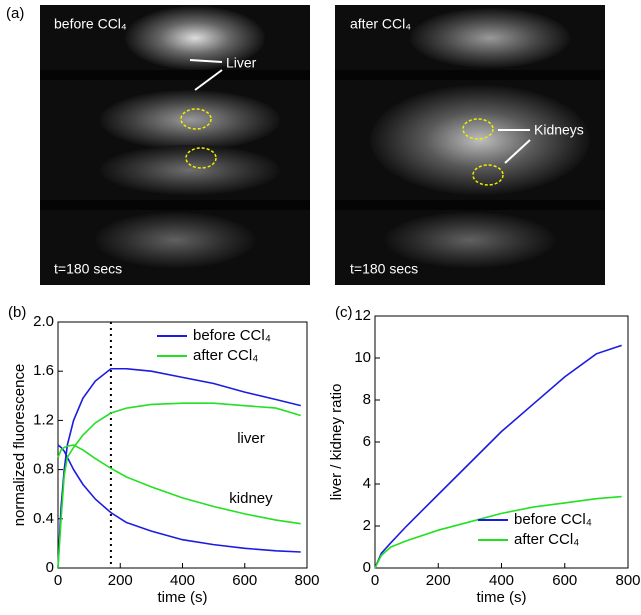  I want to click on panel-label: (c), so click(344, 312).